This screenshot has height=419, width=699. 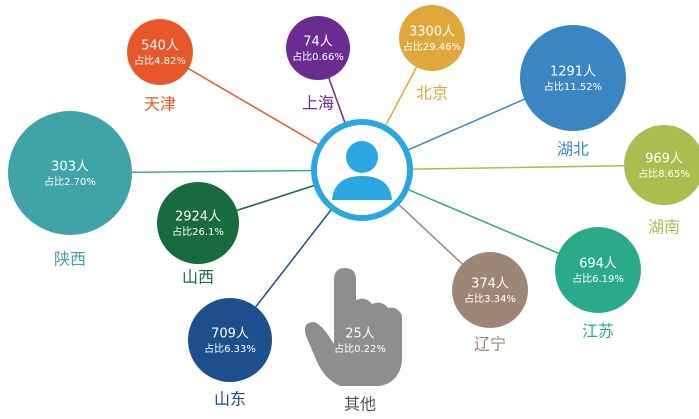 What do you see at coordinates (318, 103) in the screenshot?
I see `node-label: 上海` at bounding box center [318, 103].